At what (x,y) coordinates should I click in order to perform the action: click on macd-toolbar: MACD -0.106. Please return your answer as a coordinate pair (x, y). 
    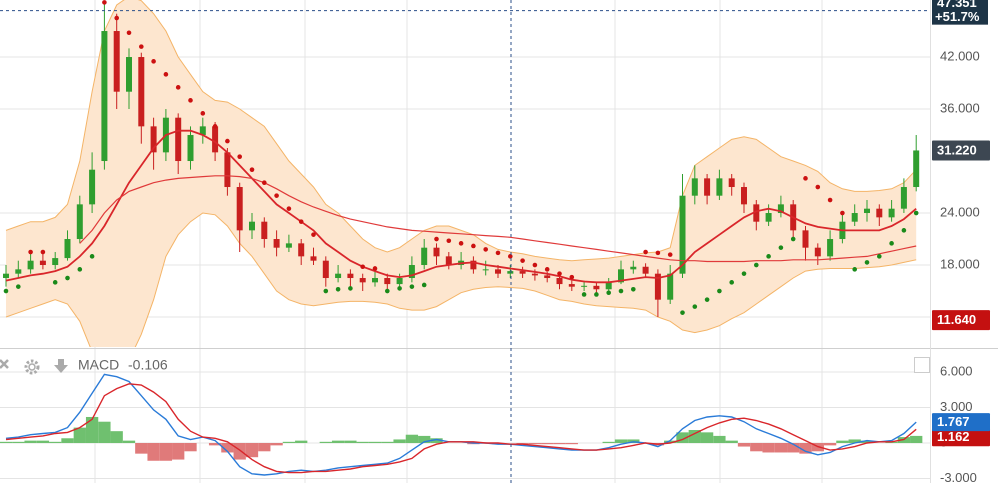
    Looking at the image, I should click on (465, 366).